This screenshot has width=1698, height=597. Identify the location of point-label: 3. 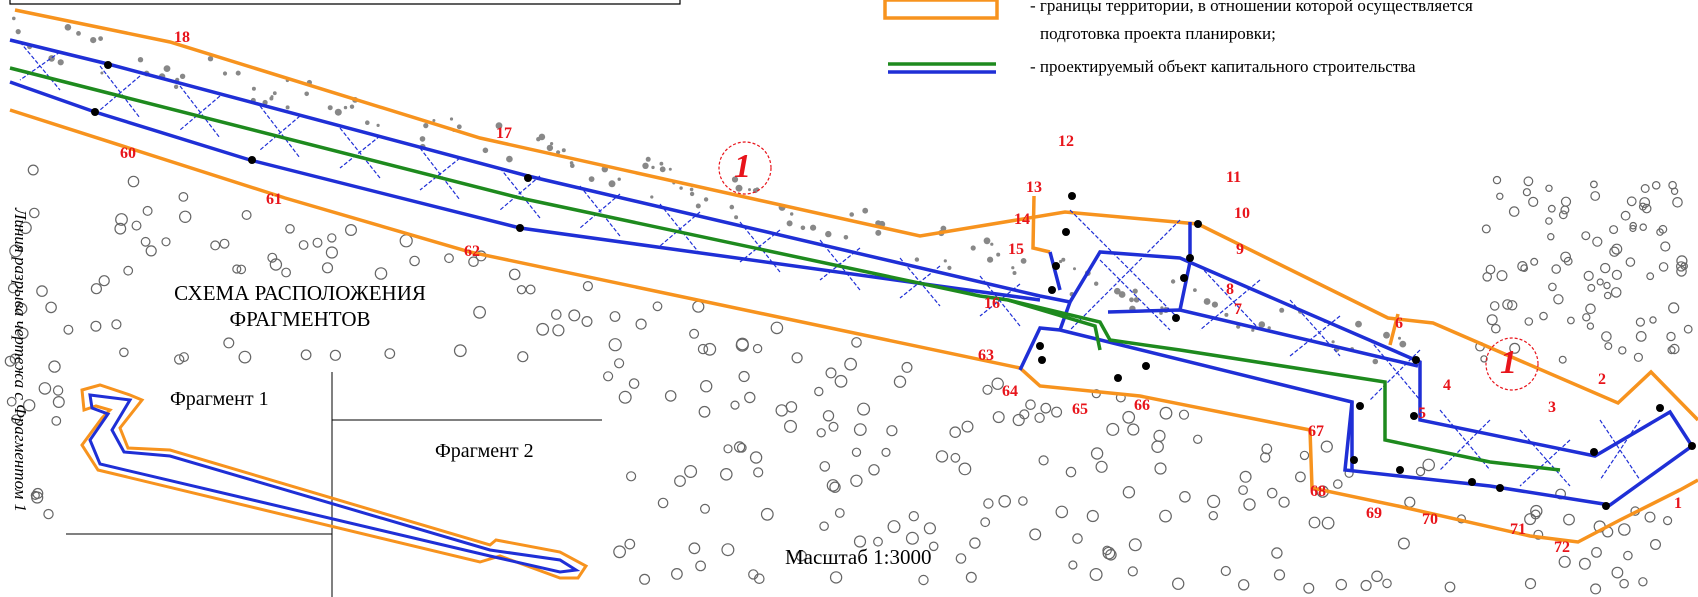
(1552, 407).